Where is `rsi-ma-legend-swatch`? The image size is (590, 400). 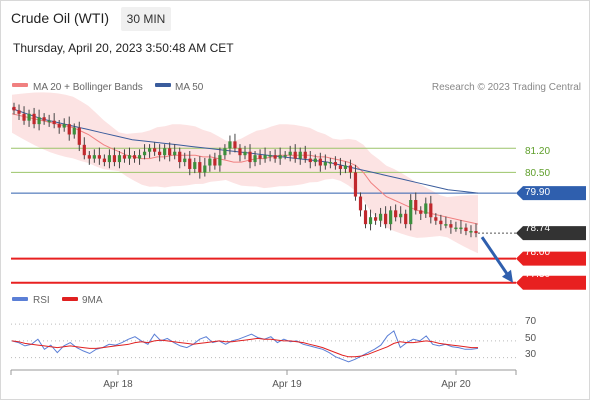 rsi-ma-legend-swatch is located at coordinates (70, 299).